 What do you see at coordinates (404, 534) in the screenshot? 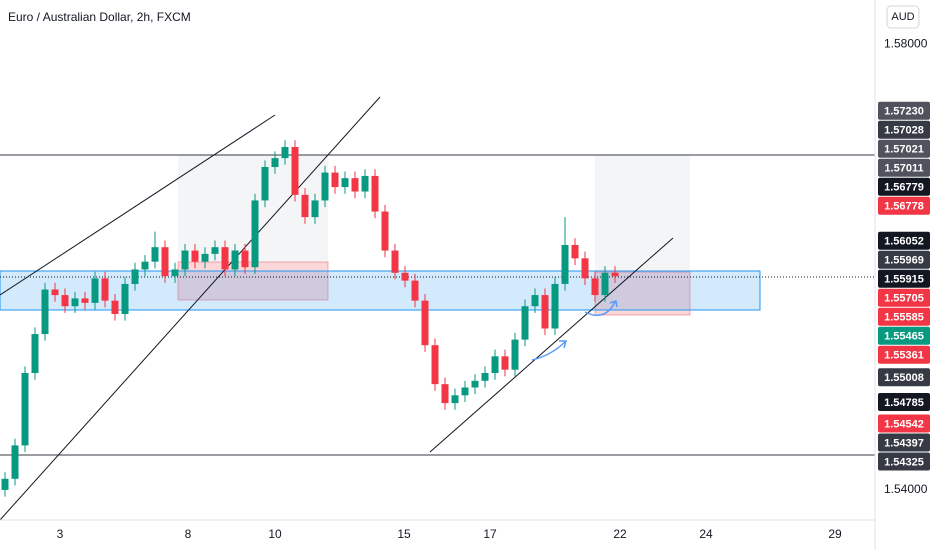
I see `x-tick-label: 15` at bounding box center [404, 534].